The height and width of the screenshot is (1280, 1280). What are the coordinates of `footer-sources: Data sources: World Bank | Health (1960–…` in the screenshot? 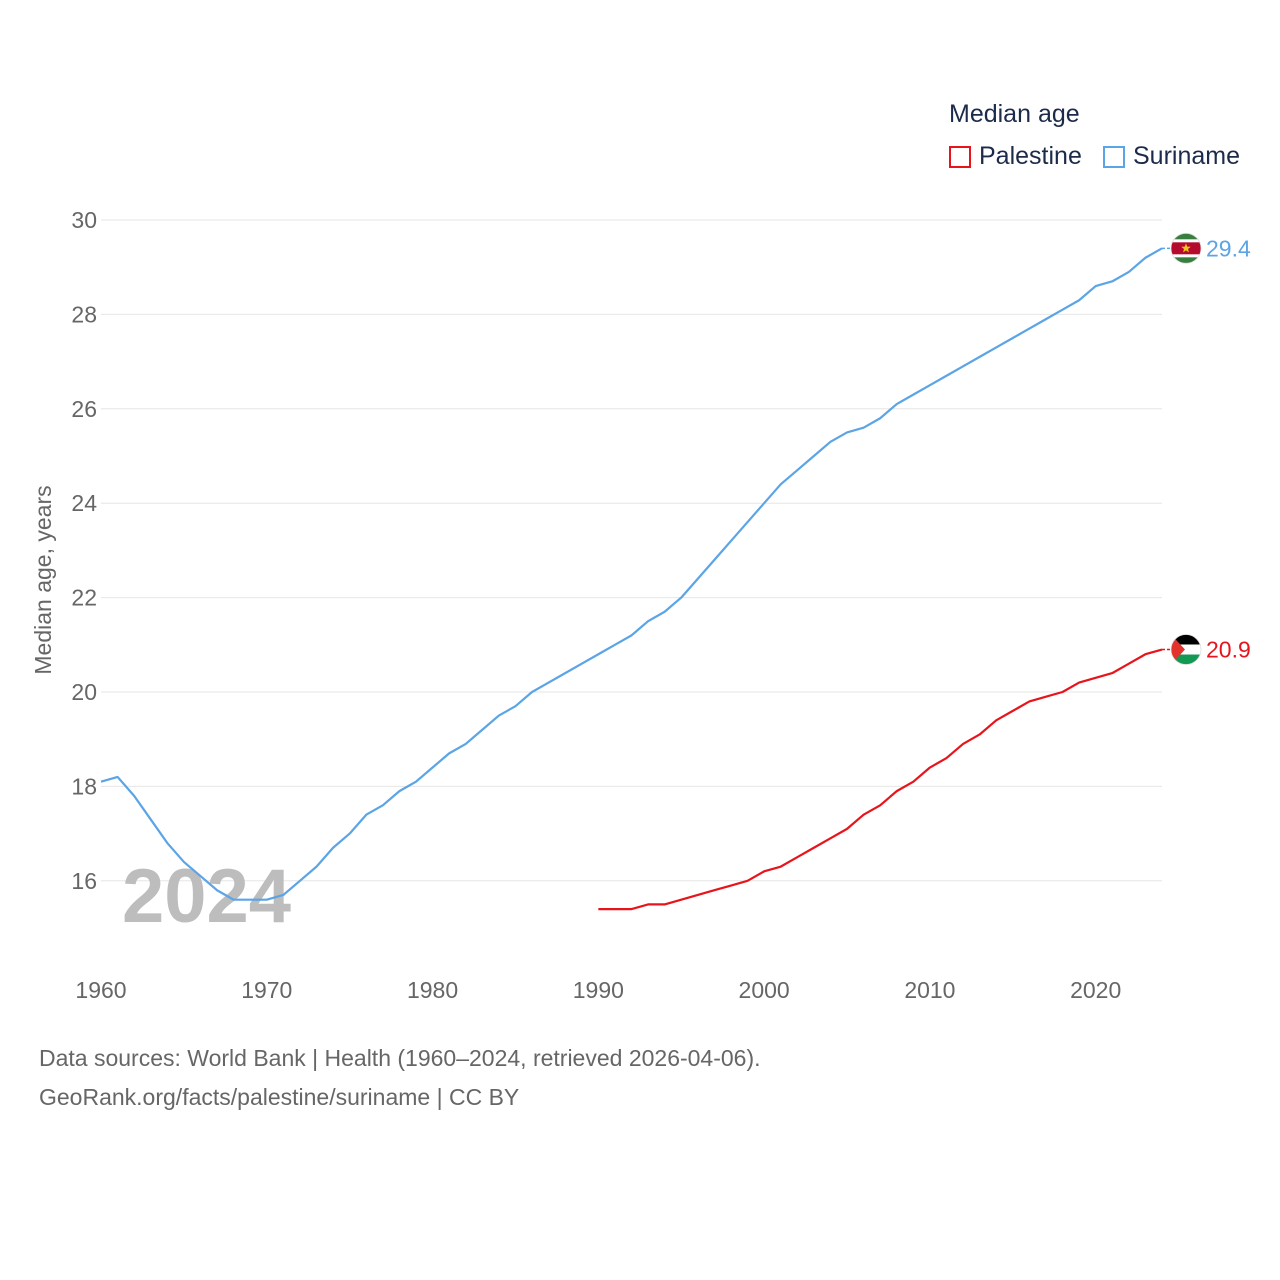 It's located at (400, 1058).